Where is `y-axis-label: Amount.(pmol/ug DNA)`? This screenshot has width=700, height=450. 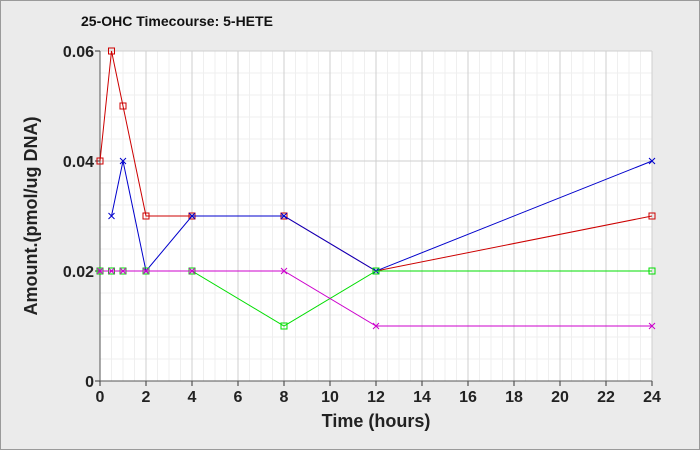
y-axis-label: Amount.(pmol/ug DNA) is located at coordinates (31, 216).